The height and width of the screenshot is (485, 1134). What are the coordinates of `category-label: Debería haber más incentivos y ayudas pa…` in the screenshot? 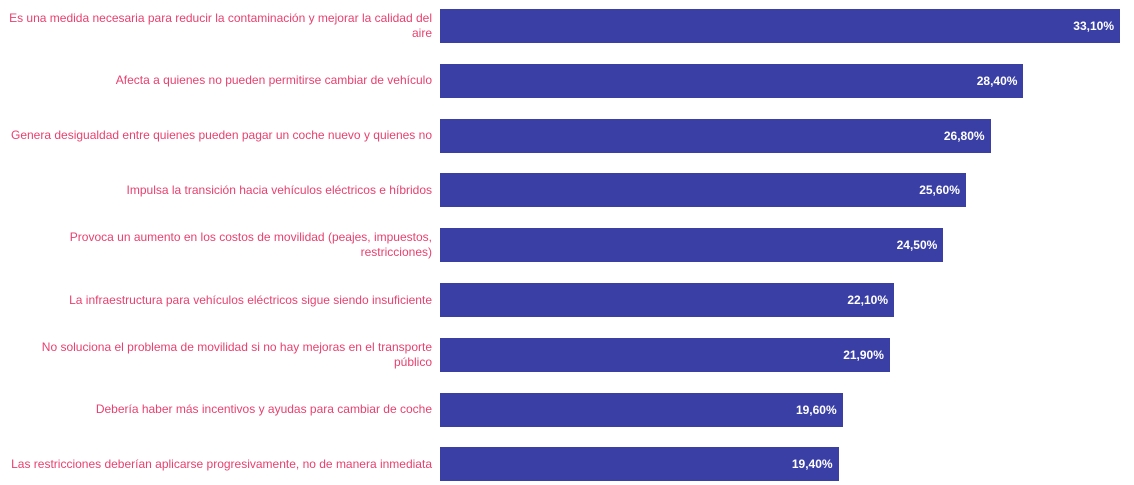 It's located at (263, 409).